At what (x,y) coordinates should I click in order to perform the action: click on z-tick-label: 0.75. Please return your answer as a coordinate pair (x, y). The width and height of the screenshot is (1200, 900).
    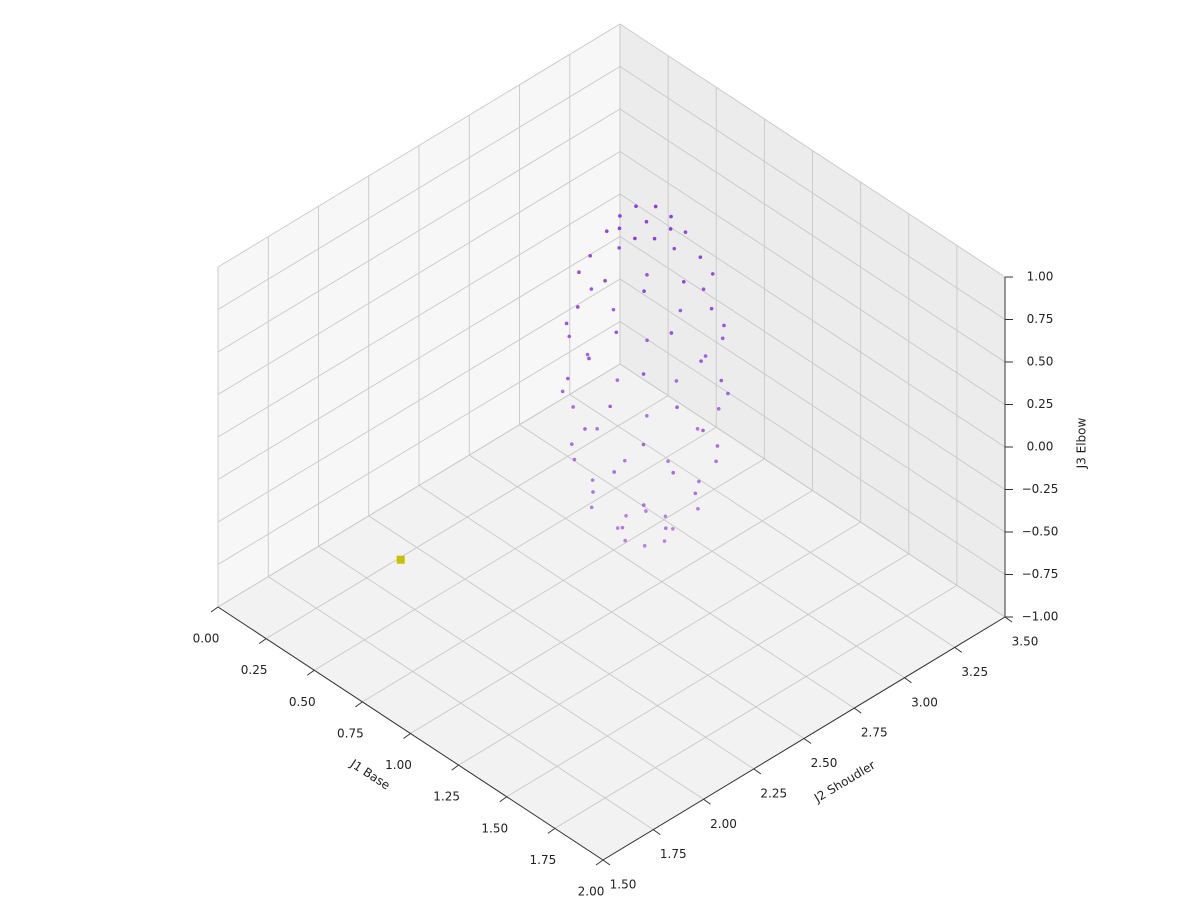
    Looking at the image, I should click on (1040, 319).